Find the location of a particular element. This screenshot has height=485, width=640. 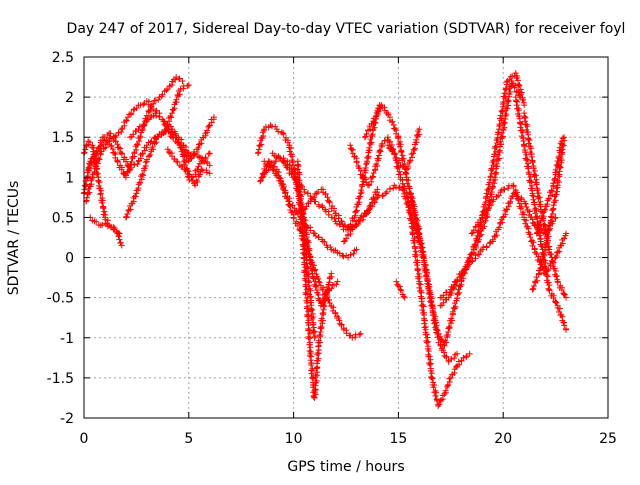

x-tick-label: 25 is located at coordinates (608, 439).